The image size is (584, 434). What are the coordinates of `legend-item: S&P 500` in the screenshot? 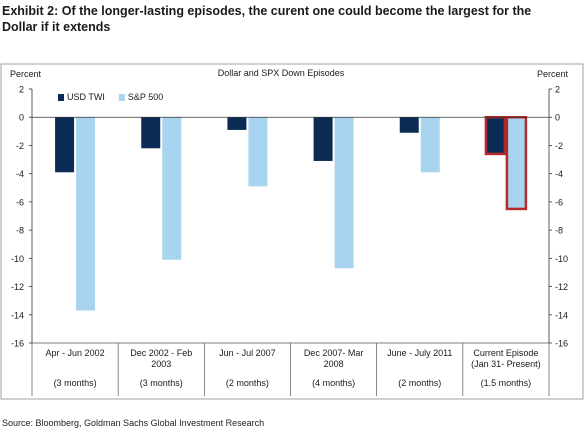 It's located at (140, 97).